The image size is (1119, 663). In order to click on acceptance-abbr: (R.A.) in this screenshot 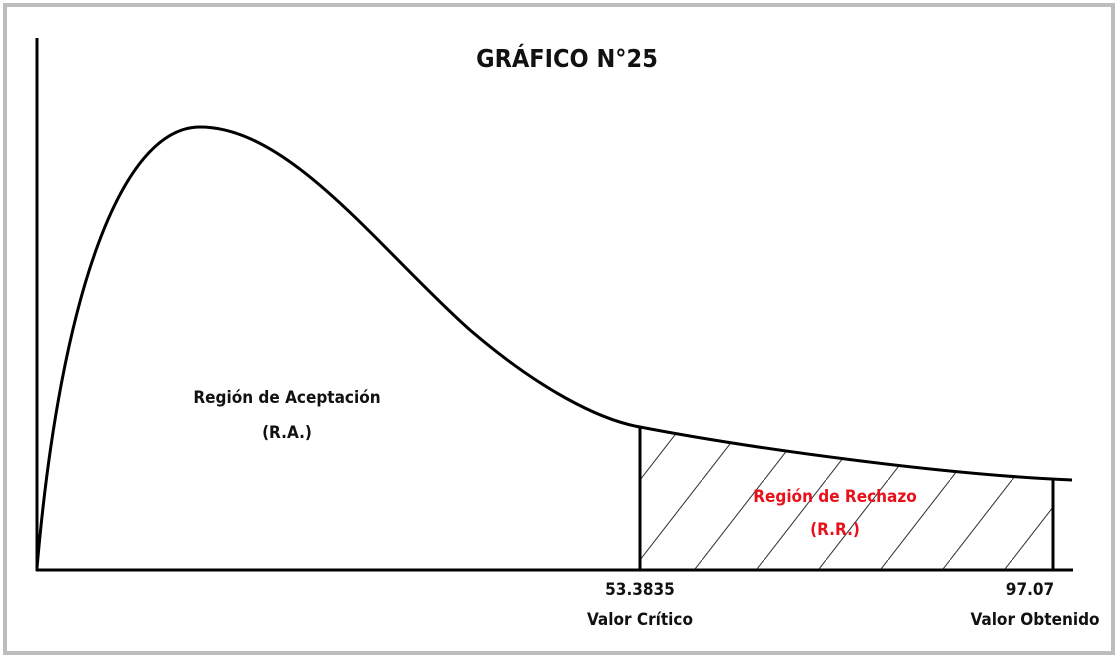, I will do `click(287, 433)`.